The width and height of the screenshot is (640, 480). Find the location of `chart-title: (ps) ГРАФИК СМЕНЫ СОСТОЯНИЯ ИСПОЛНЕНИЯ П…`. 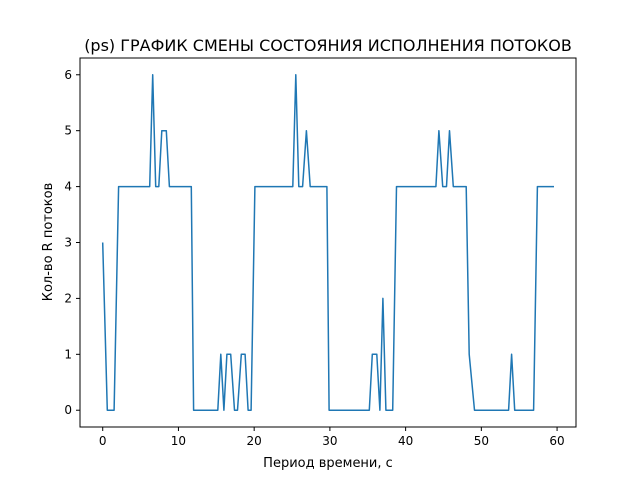

chart-title: (ps) ГРАФИК СМЕНЫ СОСТОЯНИЯ ИСПОЛНЕНИЯ П… is located at coordinates (328, 45).